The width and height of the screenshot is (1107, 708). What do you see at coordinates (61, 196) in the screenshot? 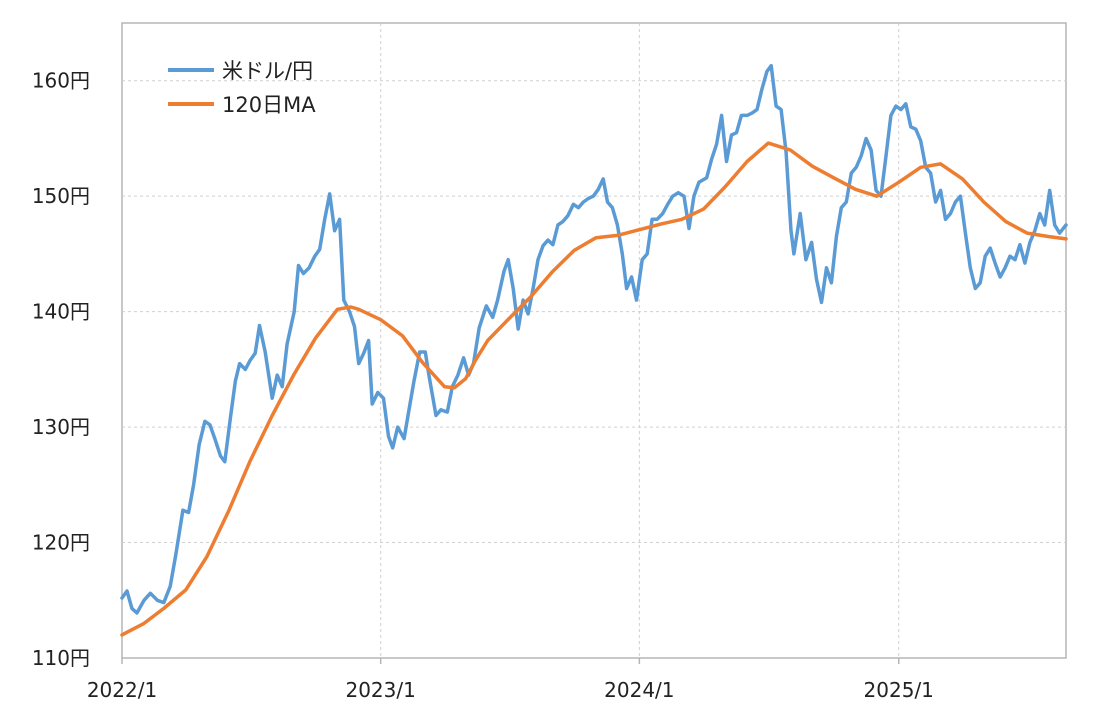
I see `y-tick-label: 150円` at bounding box center [61, 196].